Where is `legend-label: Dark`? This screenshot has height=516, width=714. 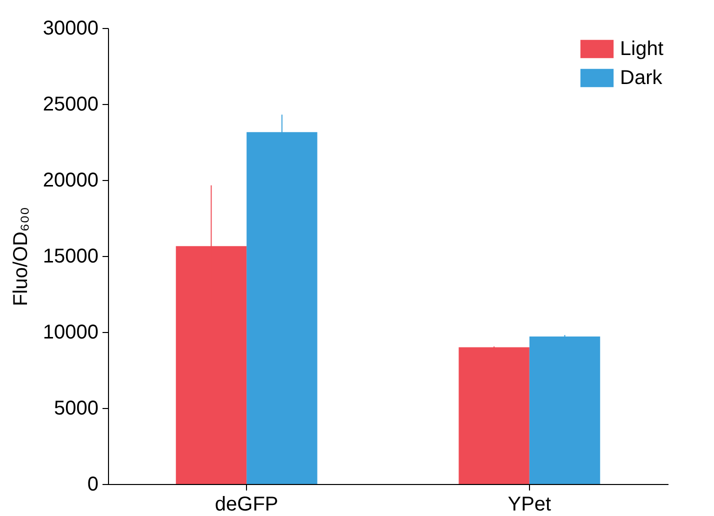
legend-label: Dark is located at coordinates (642, 78).